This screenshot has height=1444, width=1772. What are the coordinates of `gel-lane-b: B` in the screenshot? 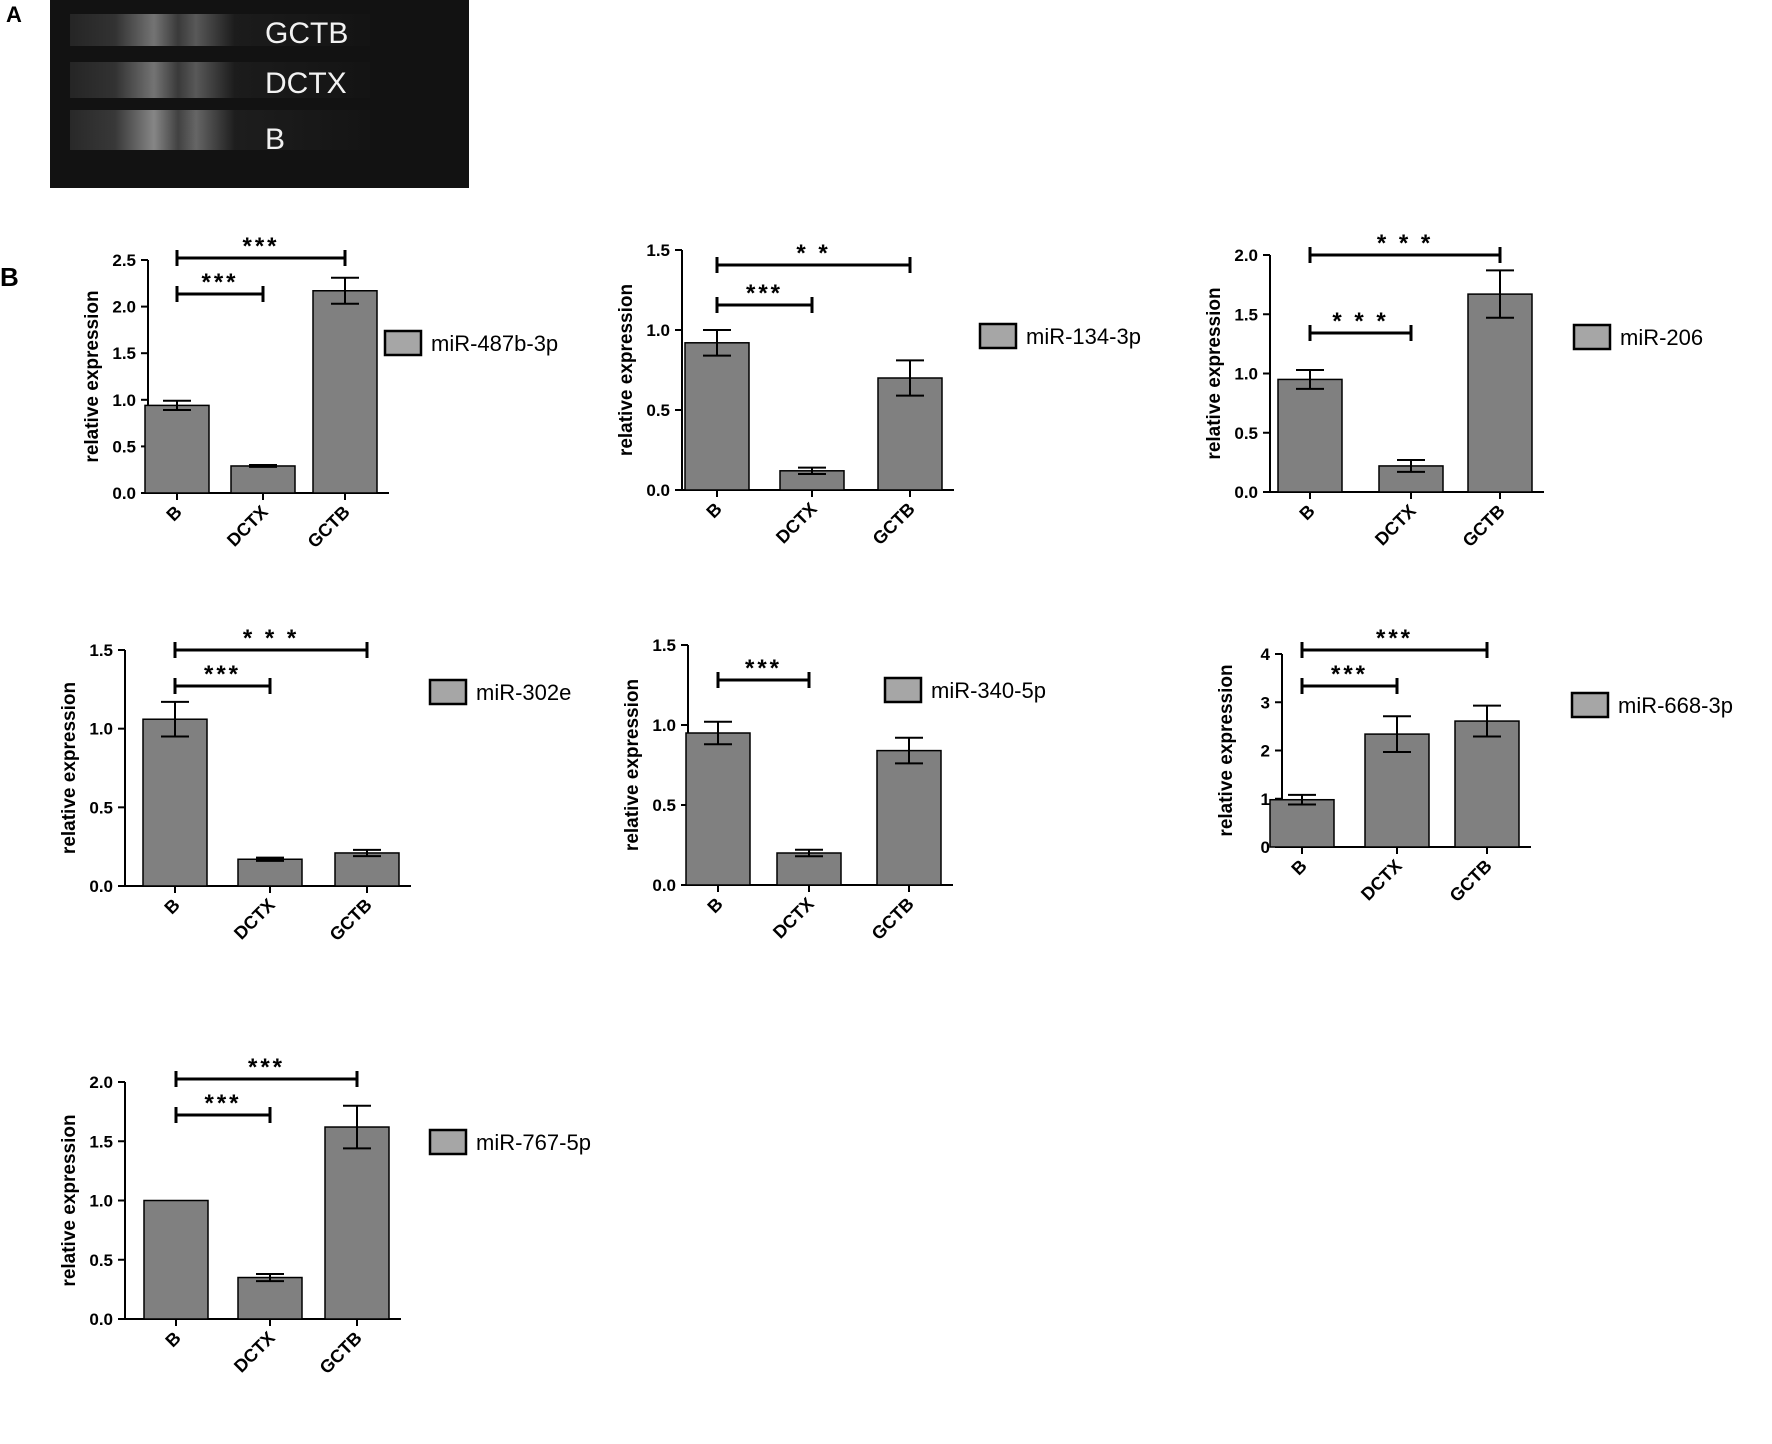 It's located at (259, 140).